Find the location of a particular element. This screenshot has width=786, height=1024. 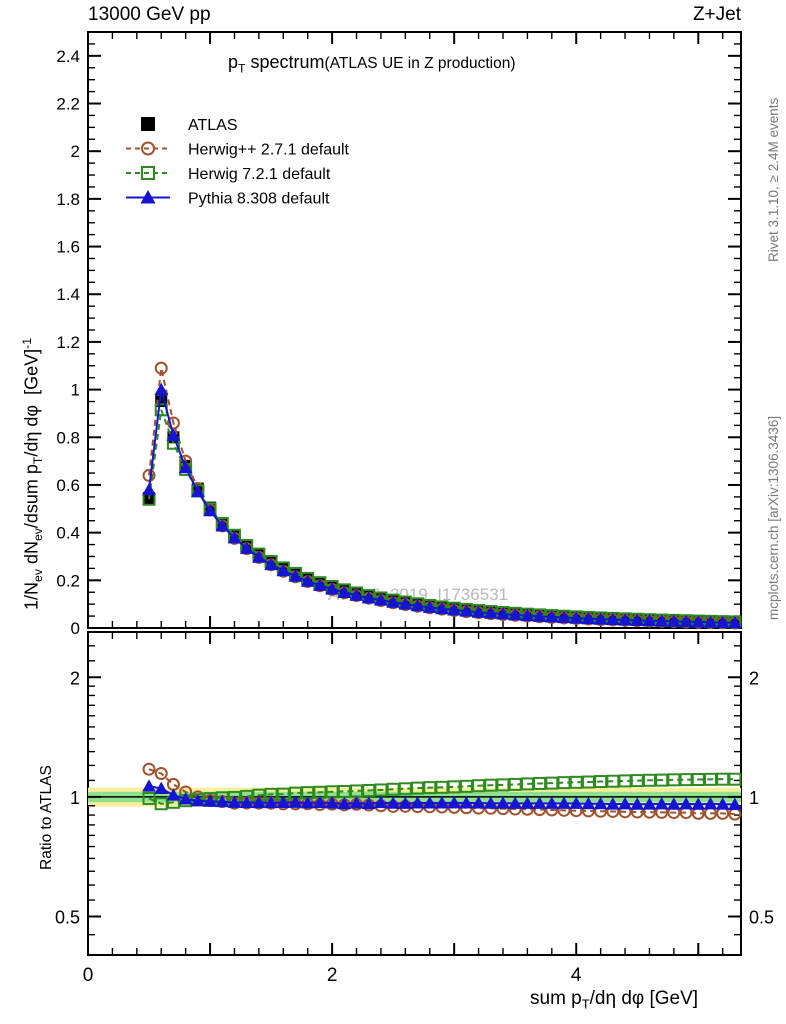

main-y-tick-label: 1.4 is located at coordinates (68, 294).